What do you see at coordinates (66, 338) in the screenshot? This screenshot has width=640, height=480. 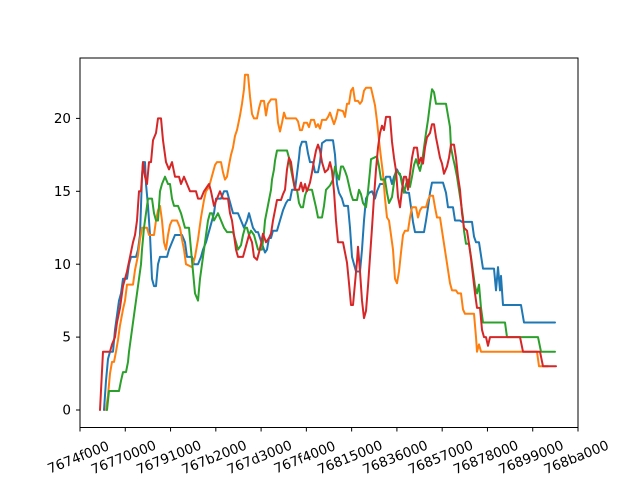 I see `y-tick-label: 5` at bounding box center [66, 338].